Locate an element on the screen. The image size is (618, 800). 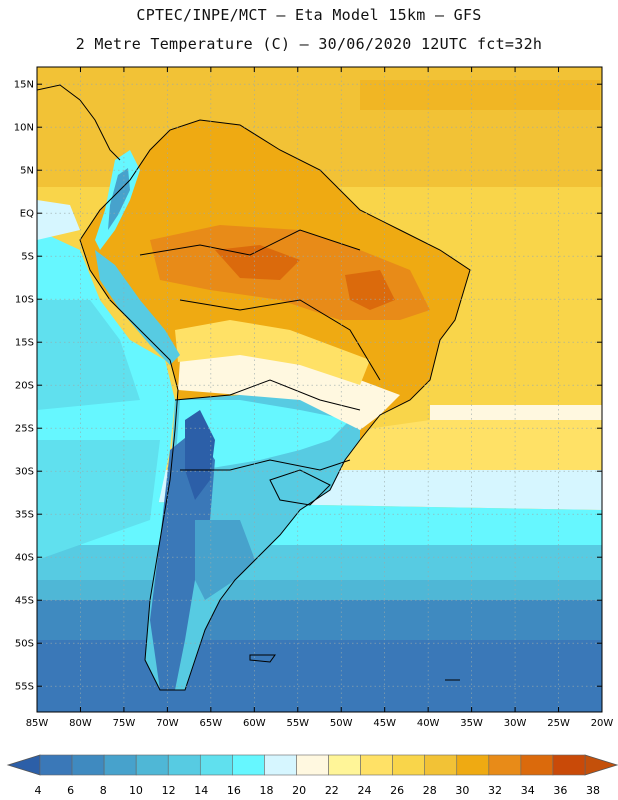
colorbar: 4 6 8 10 12 14 16 18 20 22 24 26 28 30 32 34 36 38 is located at coordinates (312, 775).